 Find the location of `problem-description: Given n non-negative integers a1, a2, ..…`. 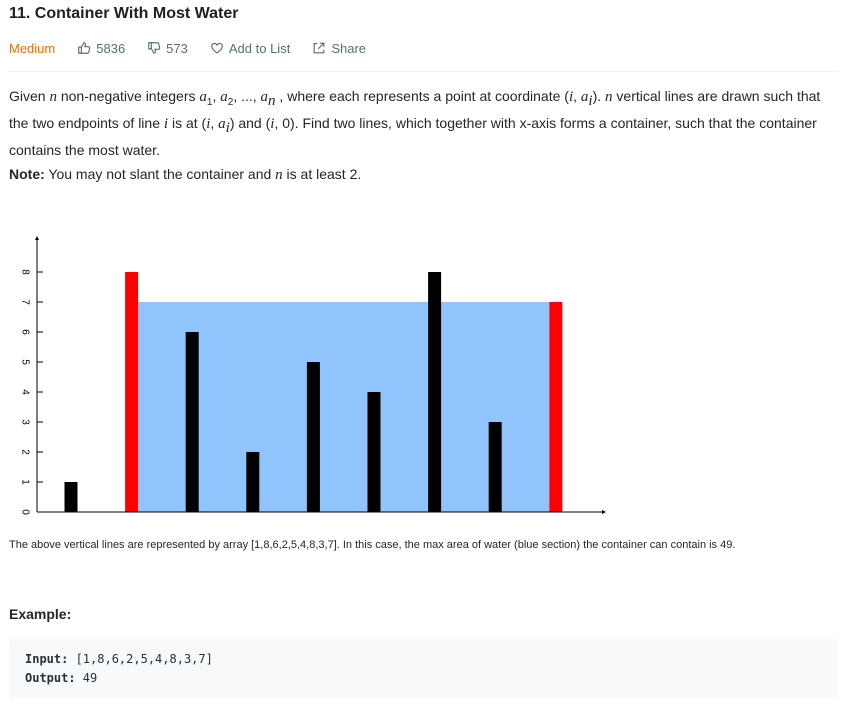

problem-description: Given n non-negative integers a1, a2, ..… is located at coordinates (415, 123).